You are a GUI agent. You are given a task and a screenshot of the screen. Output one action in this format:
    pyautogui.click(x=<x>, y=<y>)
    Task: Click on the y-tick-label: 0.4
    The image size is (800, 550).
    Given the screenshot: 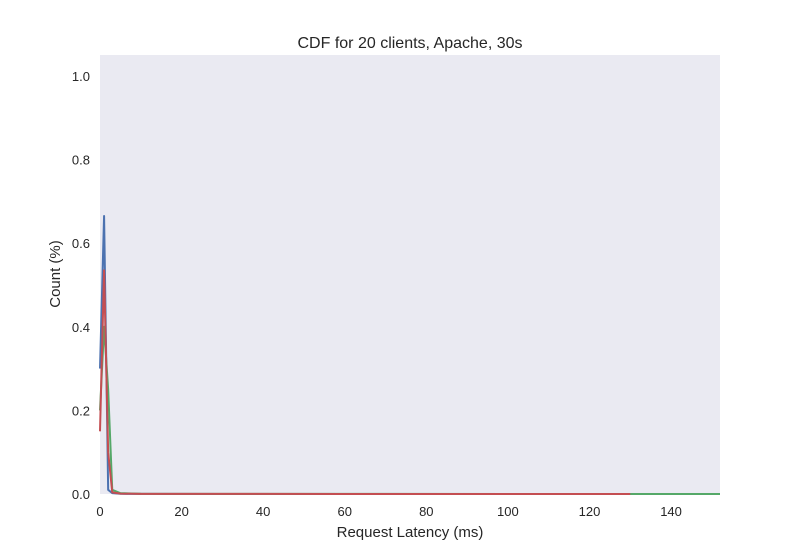 What is the action you would take?
    pyautogui.click(x=81, y=327)
    